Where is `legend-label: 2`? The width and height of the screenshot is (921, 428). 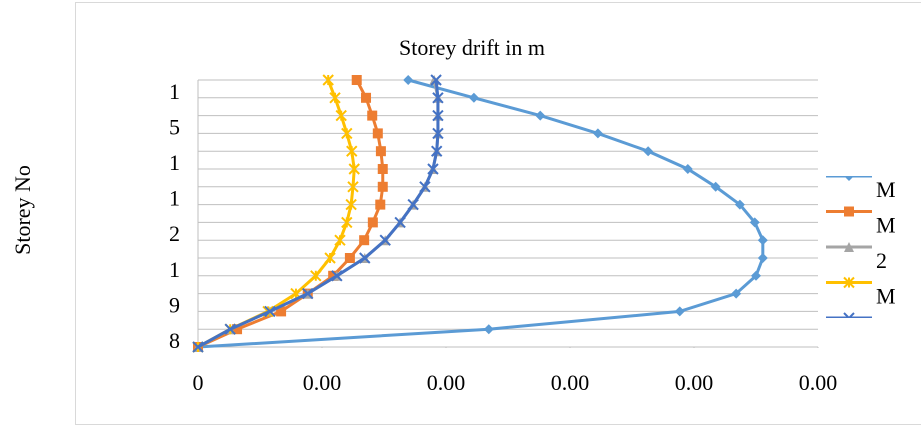
legend-label: 2 is located at coordinates (881, 260).